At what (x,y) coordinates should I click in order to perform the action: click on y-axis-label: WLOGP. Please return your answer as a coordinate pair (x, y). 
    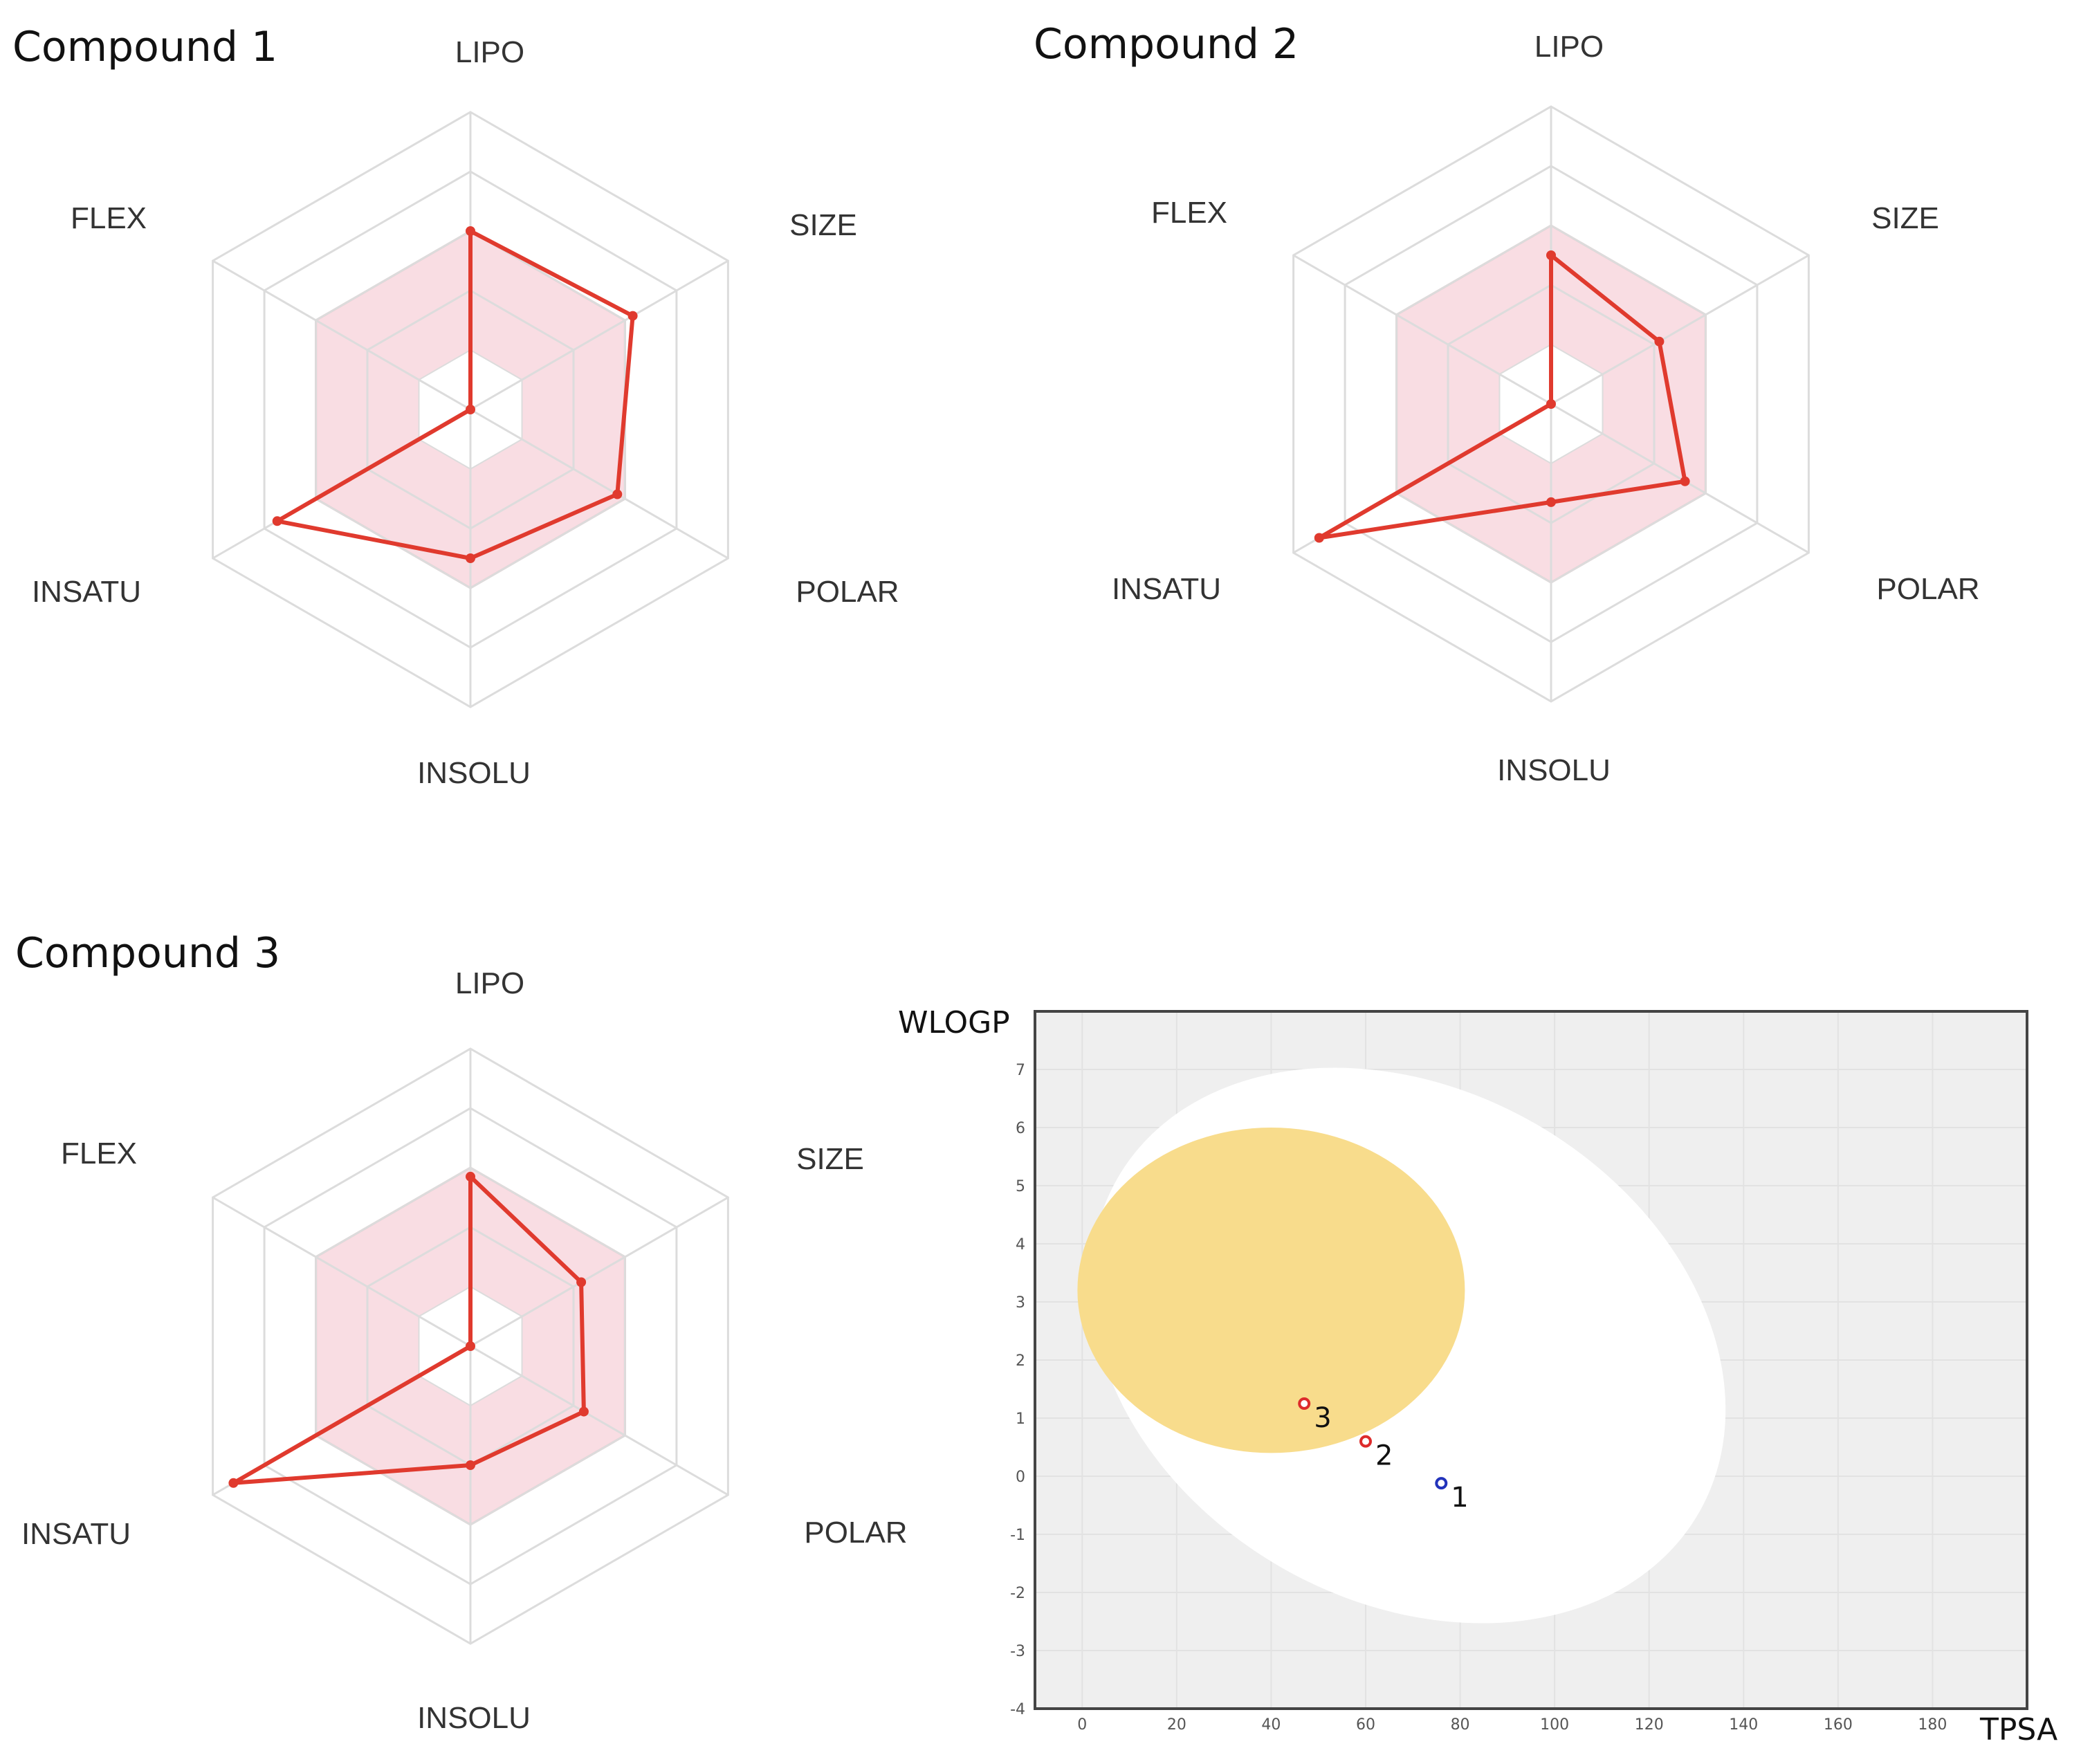
    Looking at the image, I should click on (954, 1022).